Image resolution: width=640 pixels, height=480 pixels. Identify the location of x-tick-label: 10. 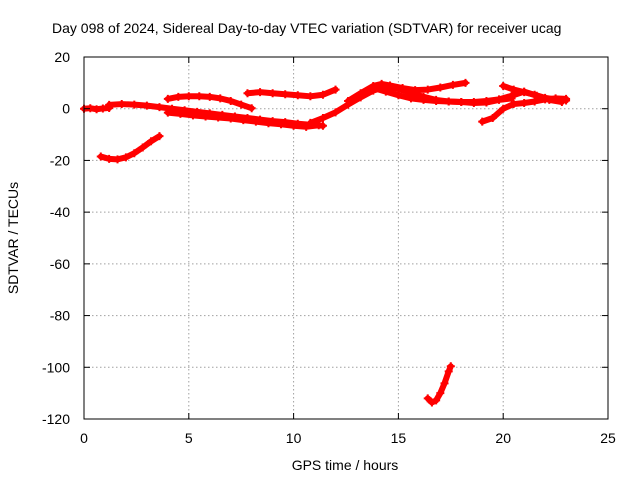
(294, 438).